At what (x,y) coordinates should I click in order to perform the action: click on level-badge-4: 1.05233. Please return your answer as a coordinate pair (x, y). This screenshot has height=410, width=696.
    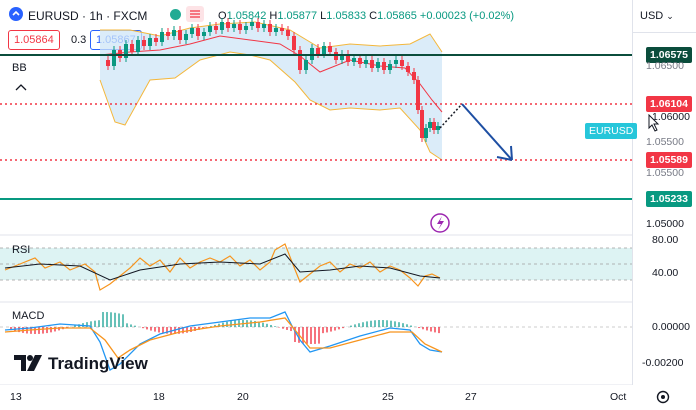
    Looking at the image, I should click on (669, 199).